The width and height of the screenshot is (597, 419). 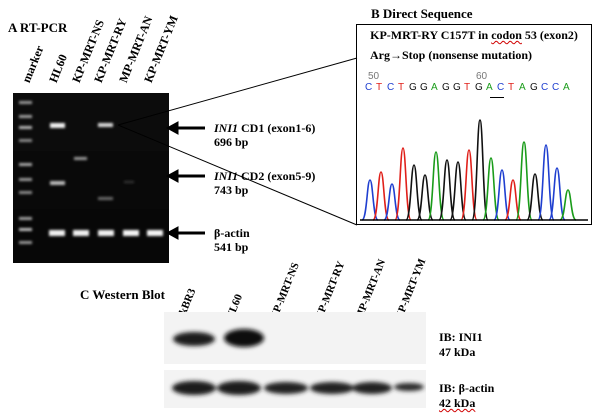 I want to click on connector-line-bottom, so click(x=237, y=175).